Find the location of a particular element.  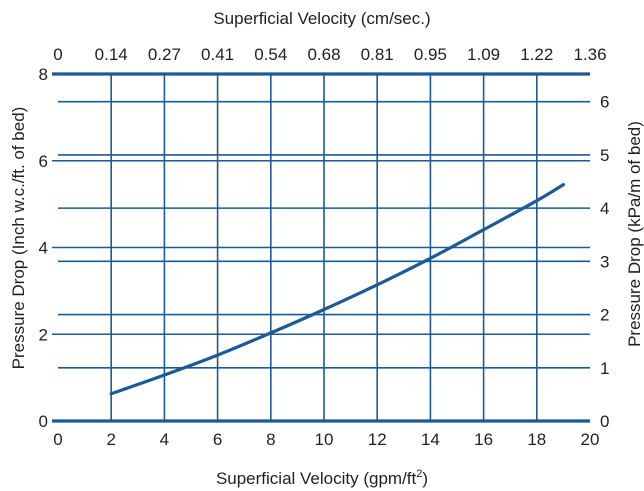

right-y-tick-label: 1 is located at coordinates (604, 368).